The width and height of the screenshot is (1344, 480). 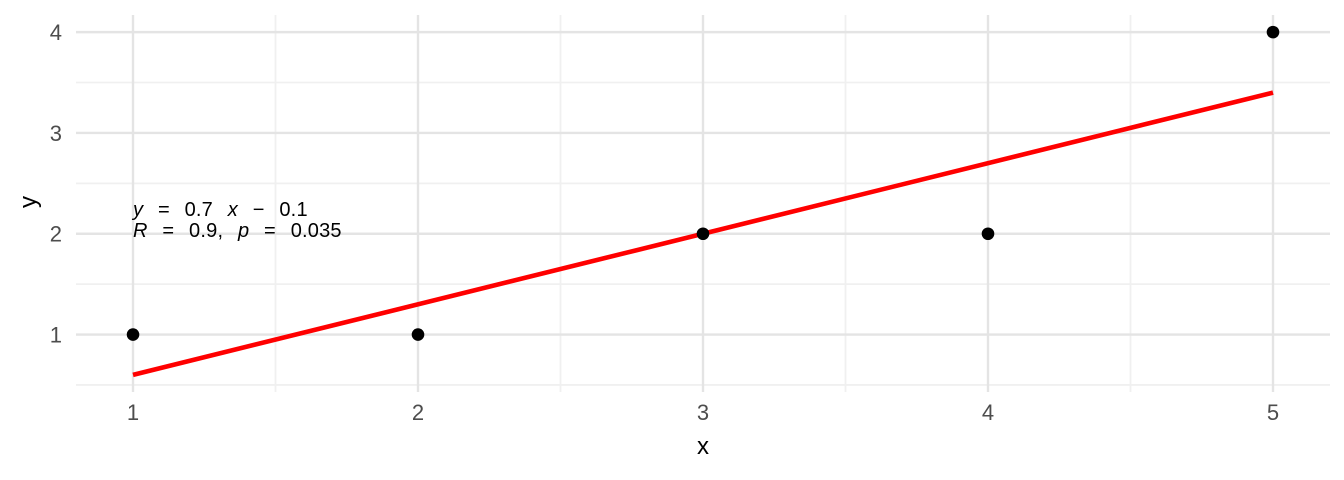 I want to click on x-axis-title: x, so click(x=703, y=446).